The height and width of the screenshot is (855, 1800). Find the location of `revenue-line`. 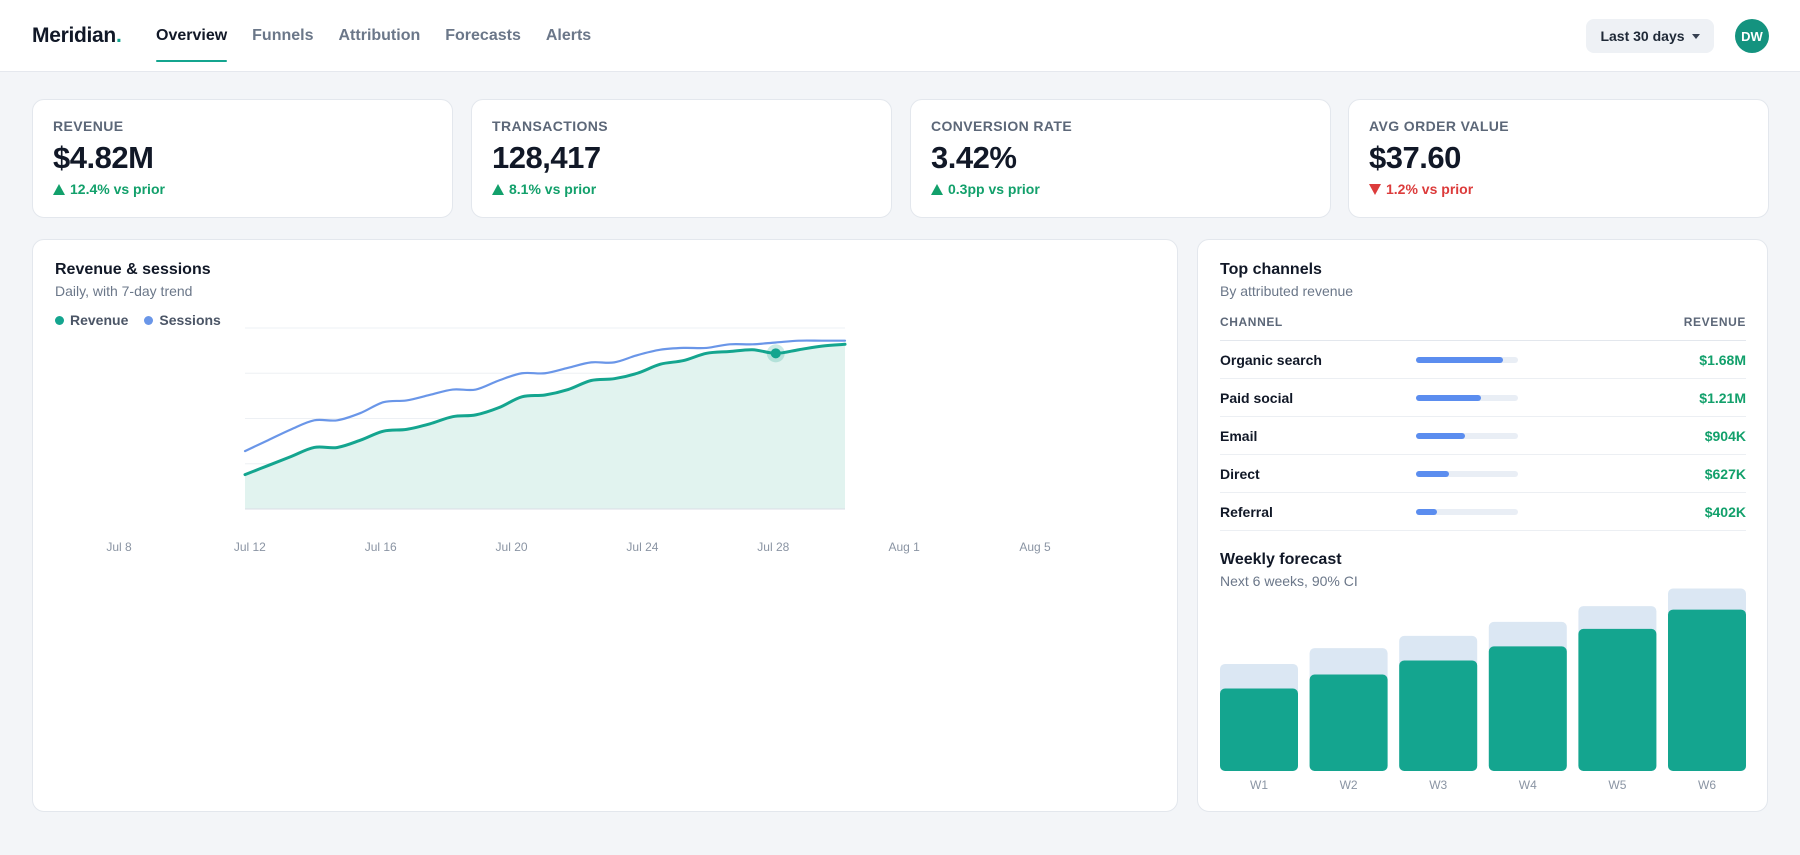

revenue-line is located at coordinates (545, 409).